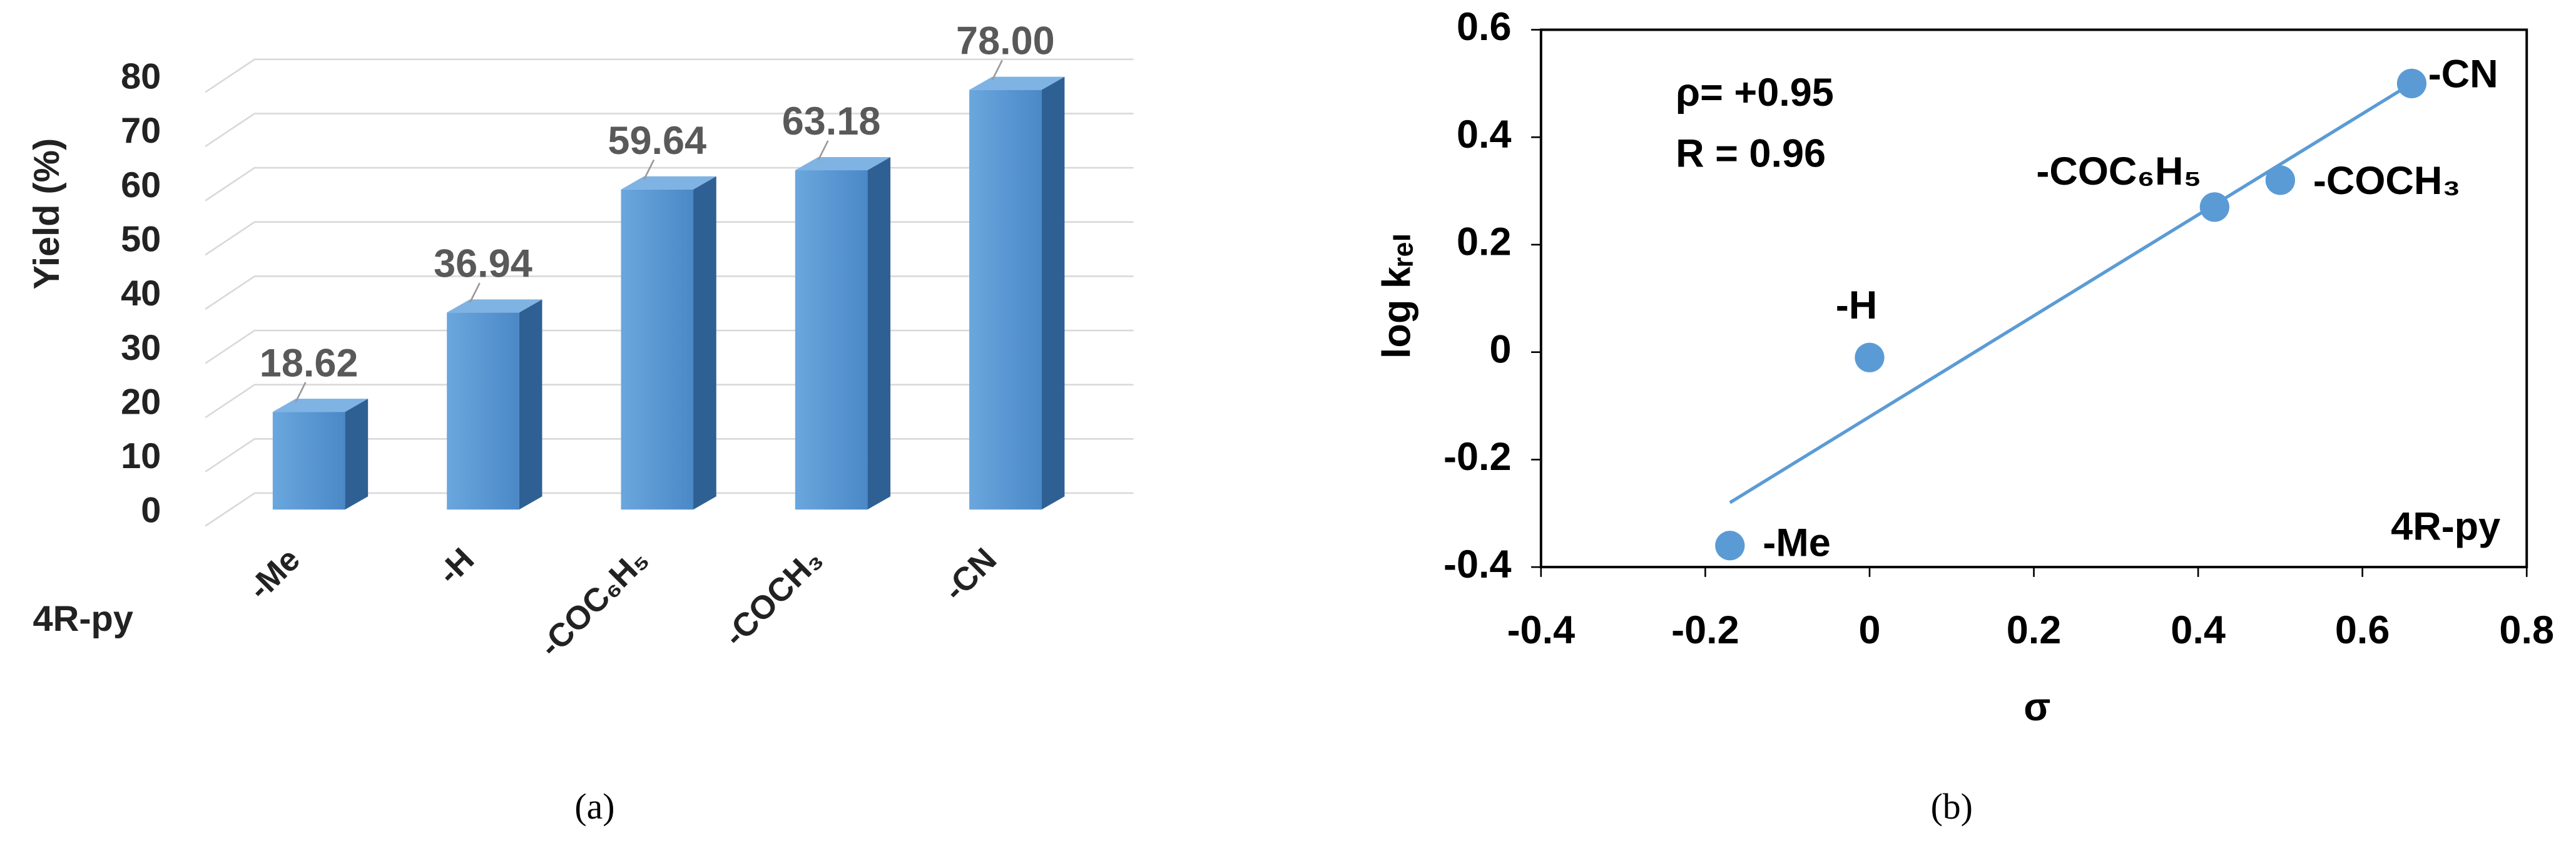 Image resolution: width=2576 pixels, height=853 pixels. What do you see at coordinates (2387, 181) in the screenshot?
I see `point-label: -COCH₃` at bounding box center [2387, 181].